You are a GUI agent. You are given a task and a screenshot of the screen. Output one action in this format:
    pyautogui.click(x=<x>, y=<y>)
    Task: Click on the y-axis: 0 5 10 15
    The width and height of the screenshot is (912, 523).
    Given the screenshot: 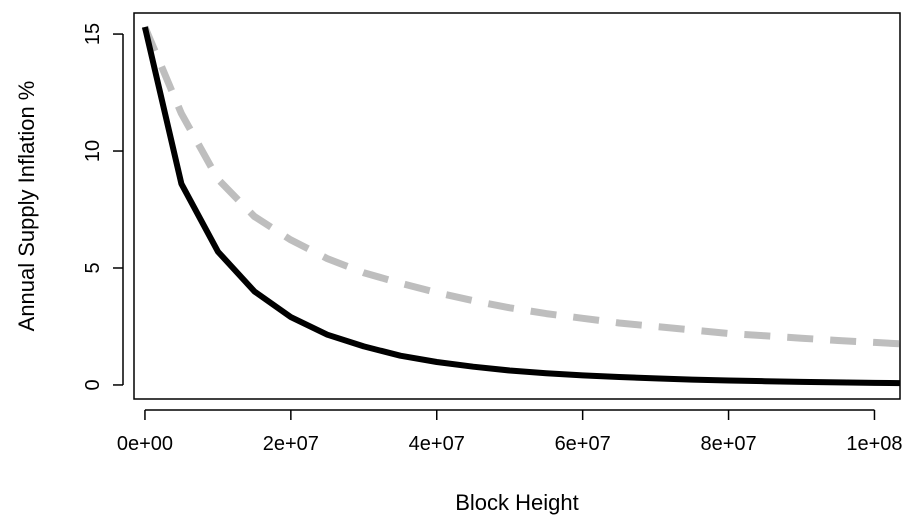 What is the action you would take?
    pyautogui.click(x=103, y=207)
    